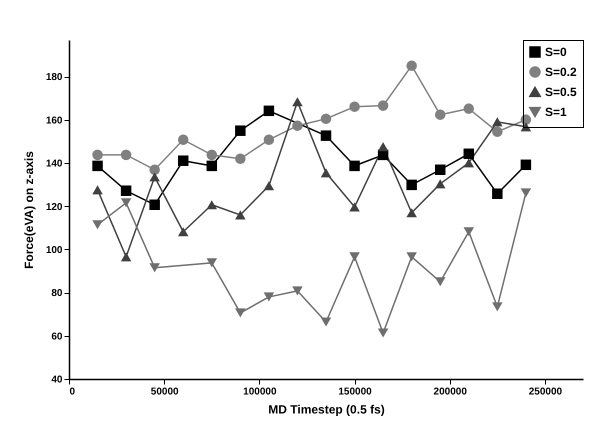 Image resolution: width=598 pixels, height=434 pixels. I want to click on y-tick-label: 60, so click(57, 336).